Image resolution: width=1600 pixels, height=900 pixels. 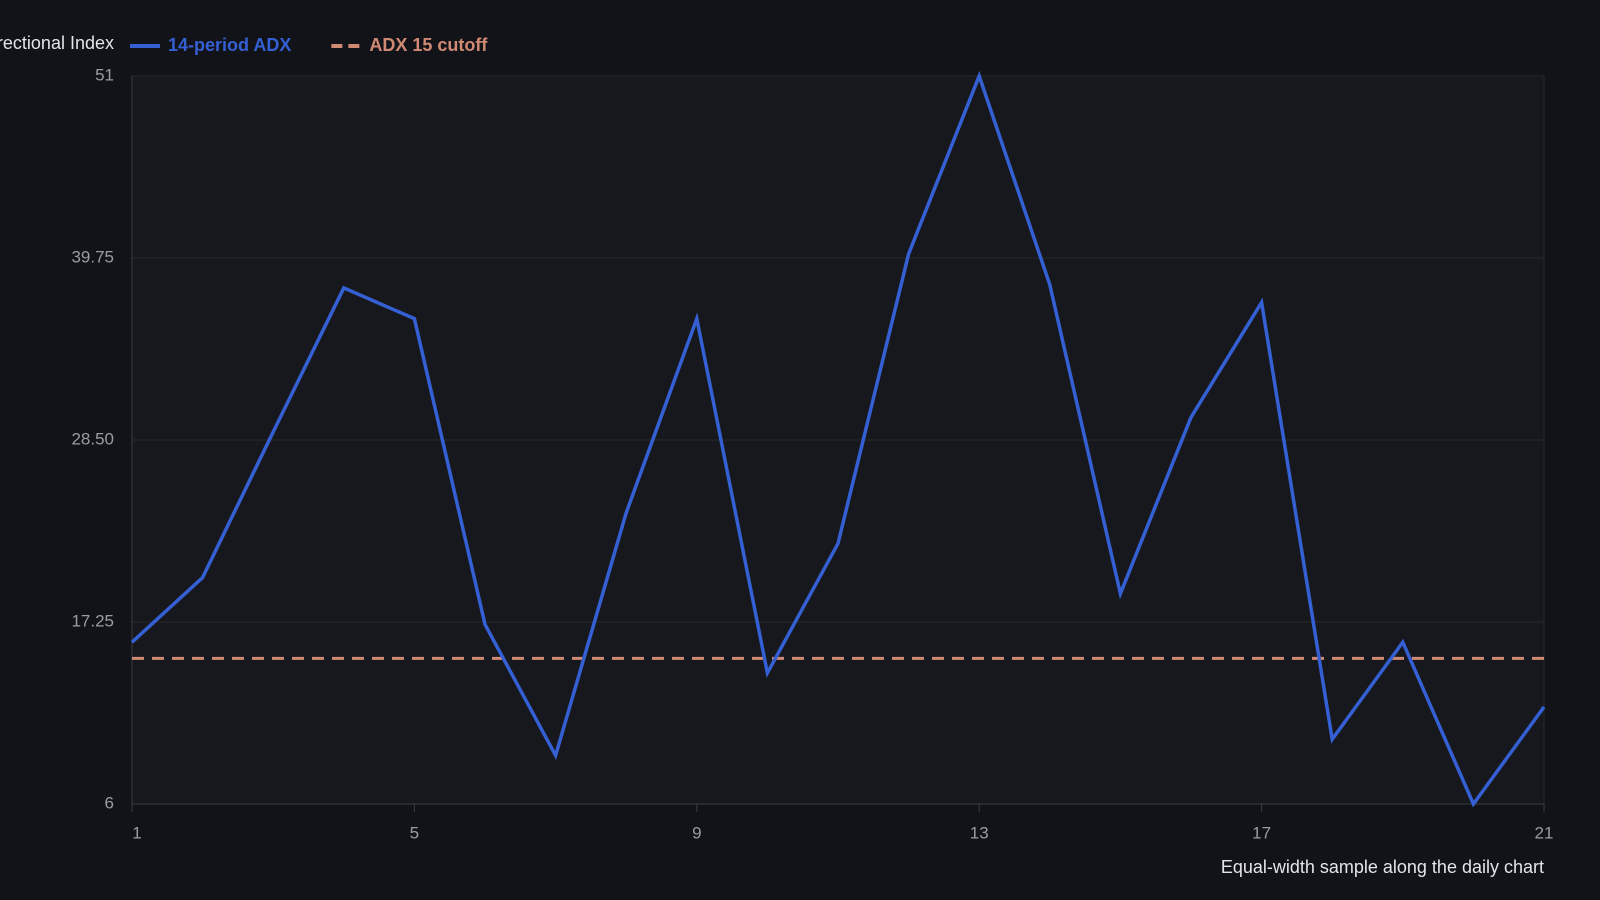 What do you see at coordinates (696, 832) in the screenshot?
I see `x-tick-label: 9` at bounding box center [696, 832].